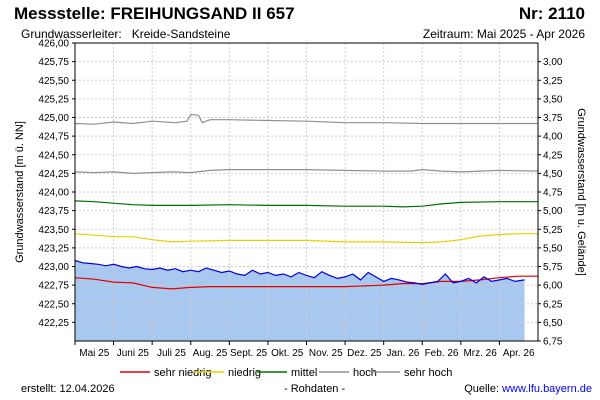  Describe the element at coordinates (306, 282) in the screenshot. I see `series-line-sehr-niedrig` at that location.